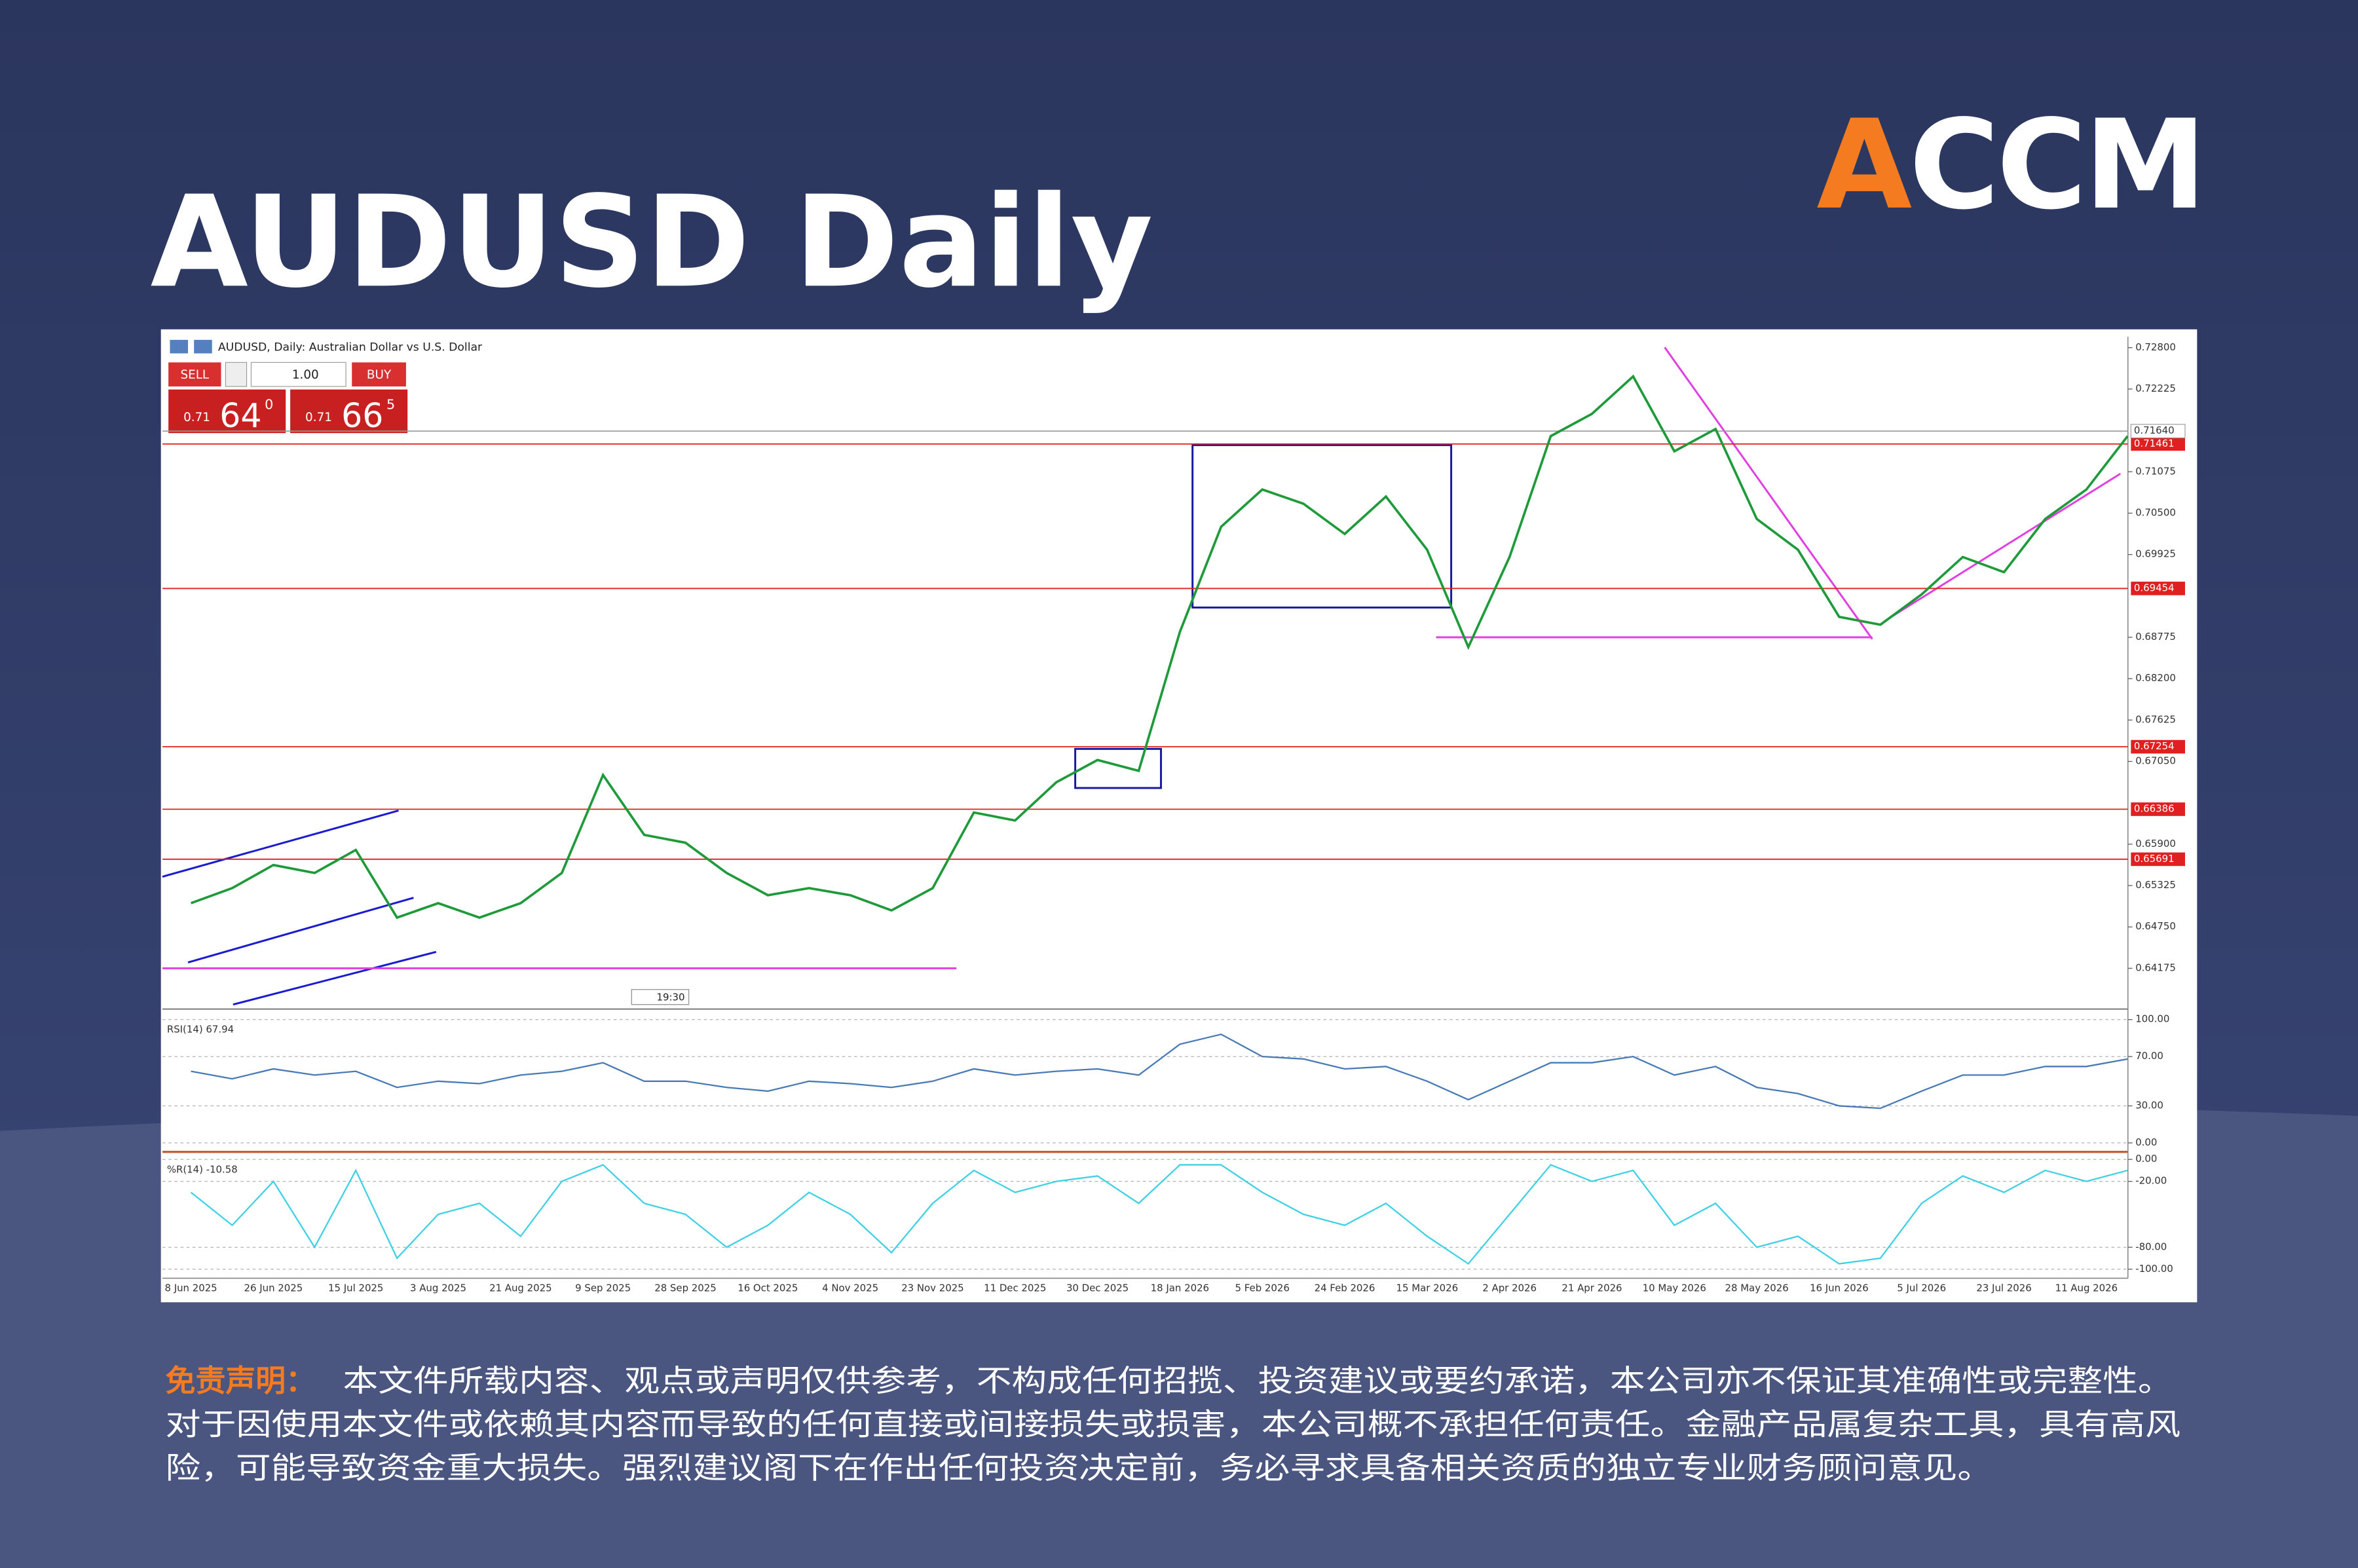  Describe the element at coordinates (2156, 512) in the screenshot. I see `y-tick-label: 0.70500` at that location.